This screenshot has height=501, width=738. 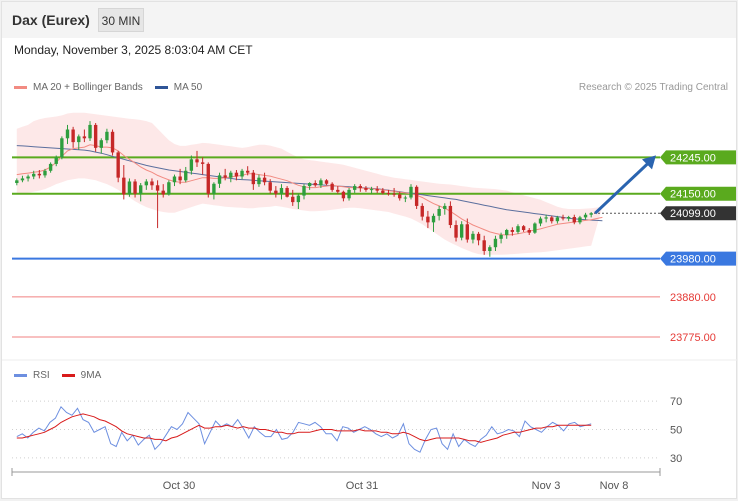 What do you see at coordinates (649, 162) in the screenshot?
I see `forecast-arrowhead-icon` at bounding box center [649, 162].